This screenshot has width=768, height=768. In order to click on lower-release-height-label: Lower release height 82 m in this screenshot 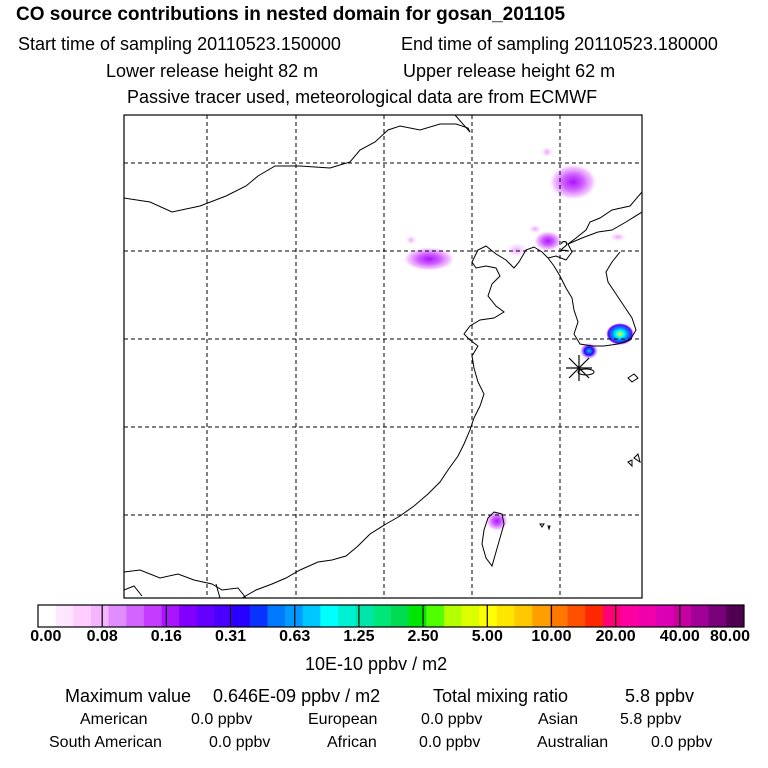, I will do `click(212, 71)`.